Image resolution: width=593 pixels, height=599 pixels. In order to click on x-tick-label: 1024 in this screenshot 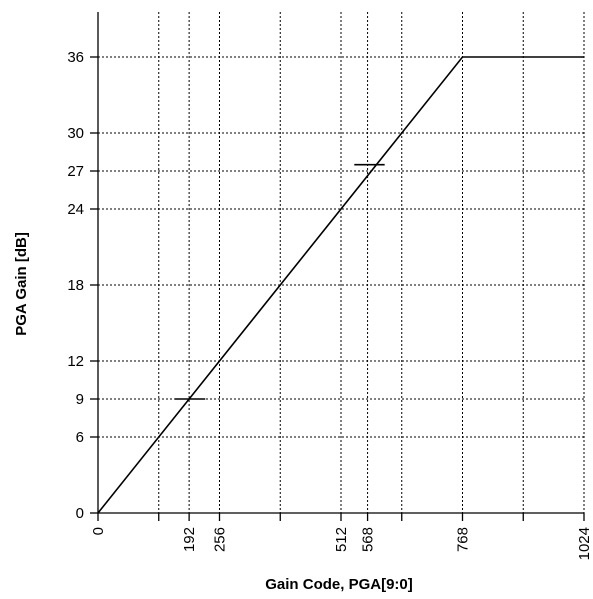, I will do `click(584, 543)`.